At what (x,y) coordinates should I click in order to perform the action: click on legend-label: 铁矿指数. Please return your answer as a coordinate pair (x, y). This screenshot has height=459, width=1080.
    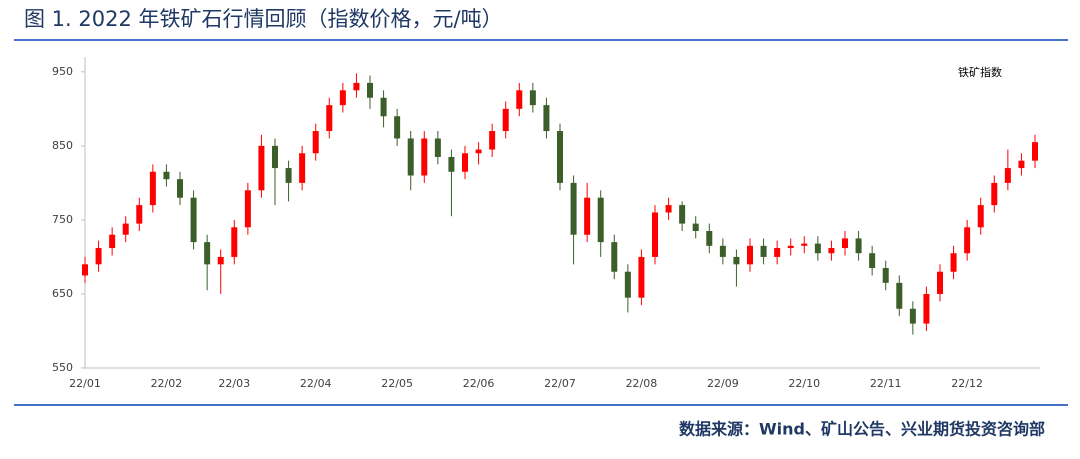
    Looking at the image, I should click on (980, 72).